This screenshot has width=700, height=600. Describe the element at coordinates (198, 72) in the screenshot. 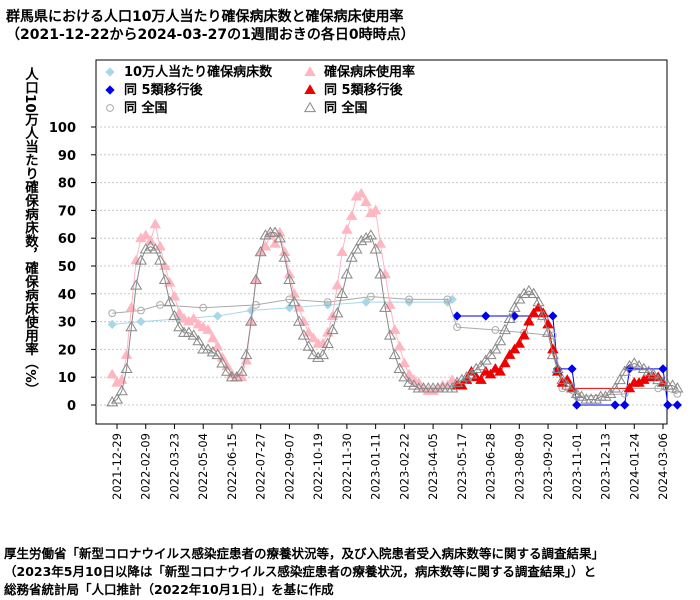

I see `legend-bed-count-label: 10万人当たり確保病床数` at that location.